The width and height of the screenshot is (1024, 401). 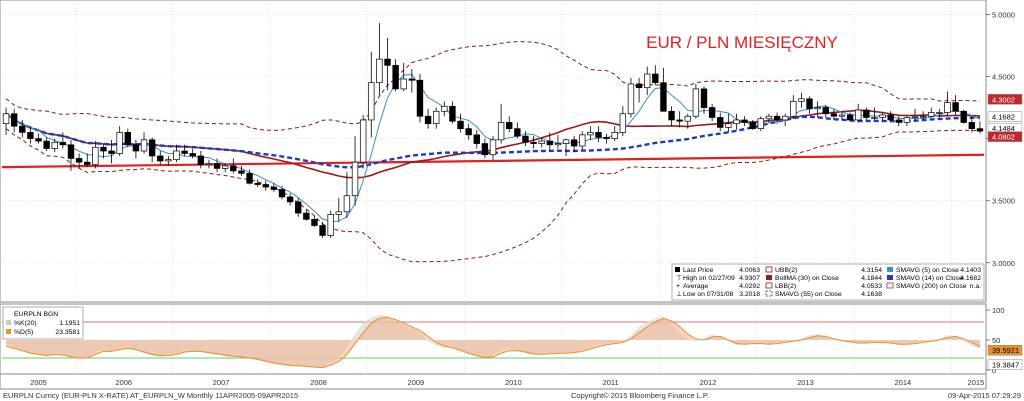 What do you see at coordinates (805, 382) in the screenshot?
I see `x-tick-label: 2013` at bounding box center [805, 382].